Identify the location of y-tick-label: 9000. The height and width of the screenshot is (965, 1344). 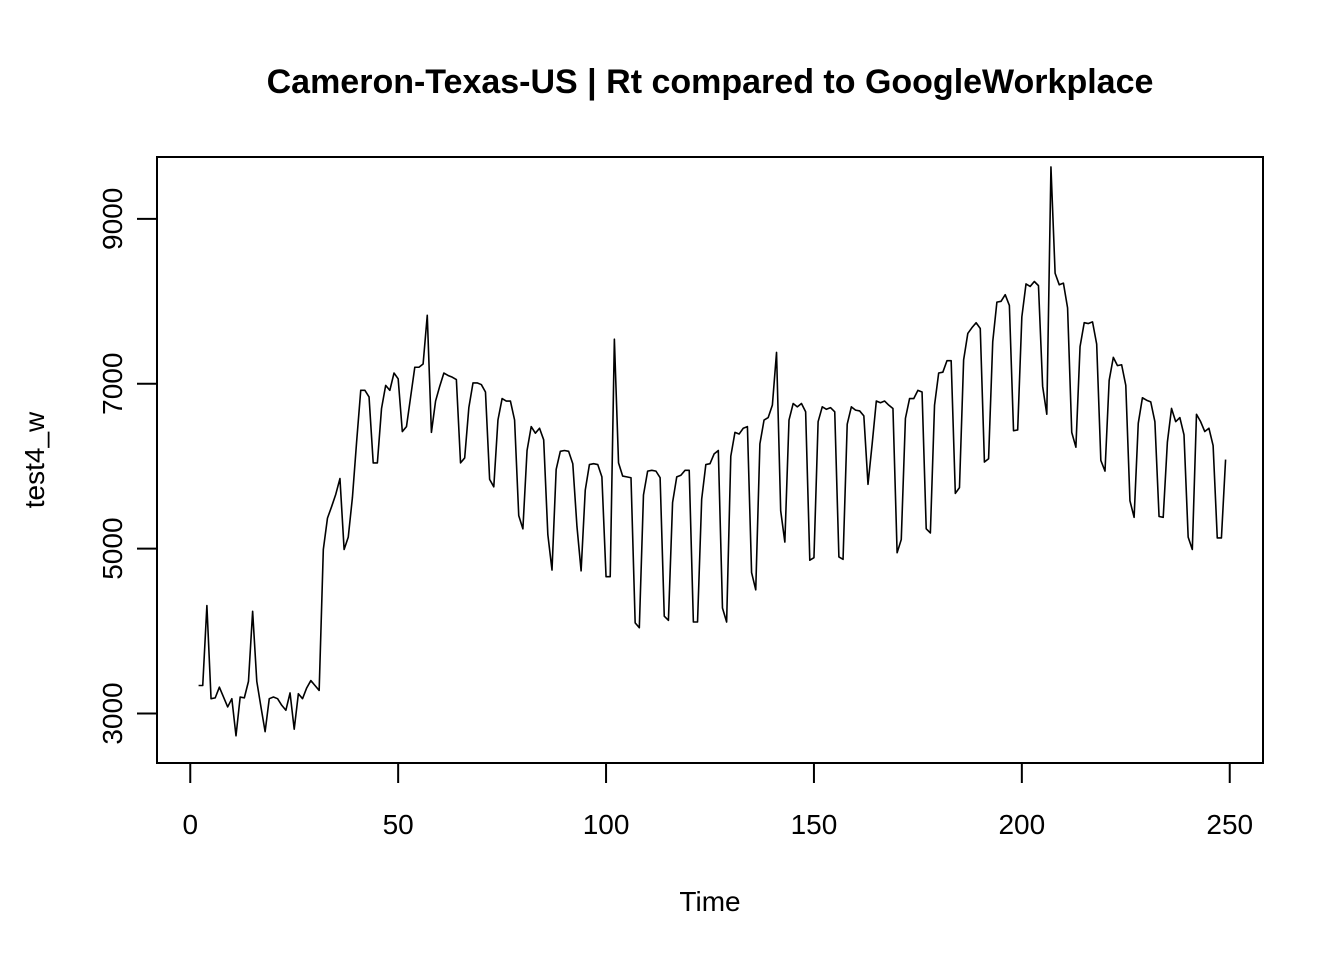
(112, 219).